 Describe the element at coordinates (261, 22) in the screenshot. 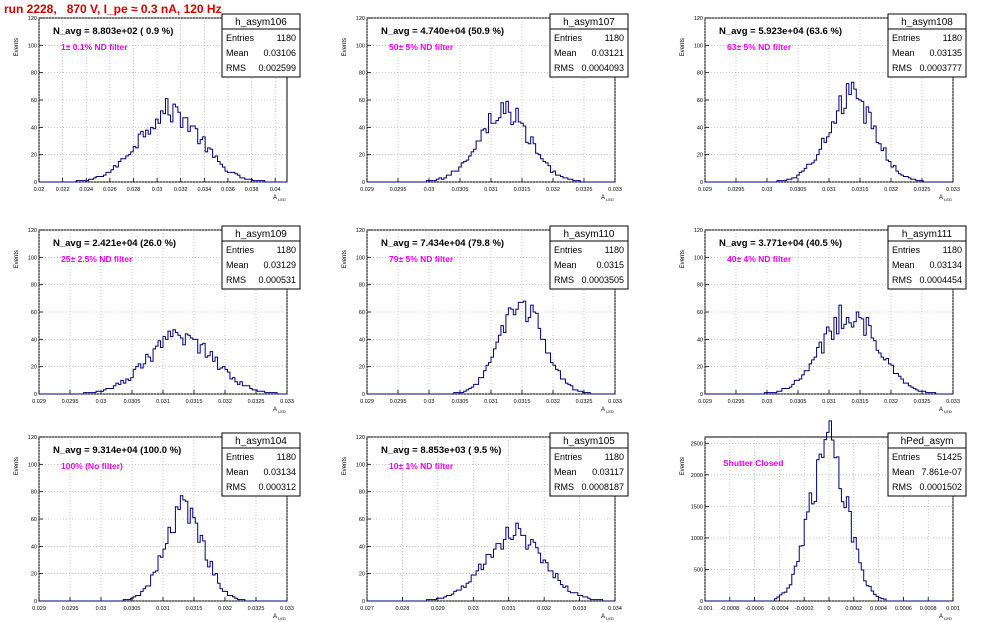

I see `histogram-name: h_asym106` at that location.